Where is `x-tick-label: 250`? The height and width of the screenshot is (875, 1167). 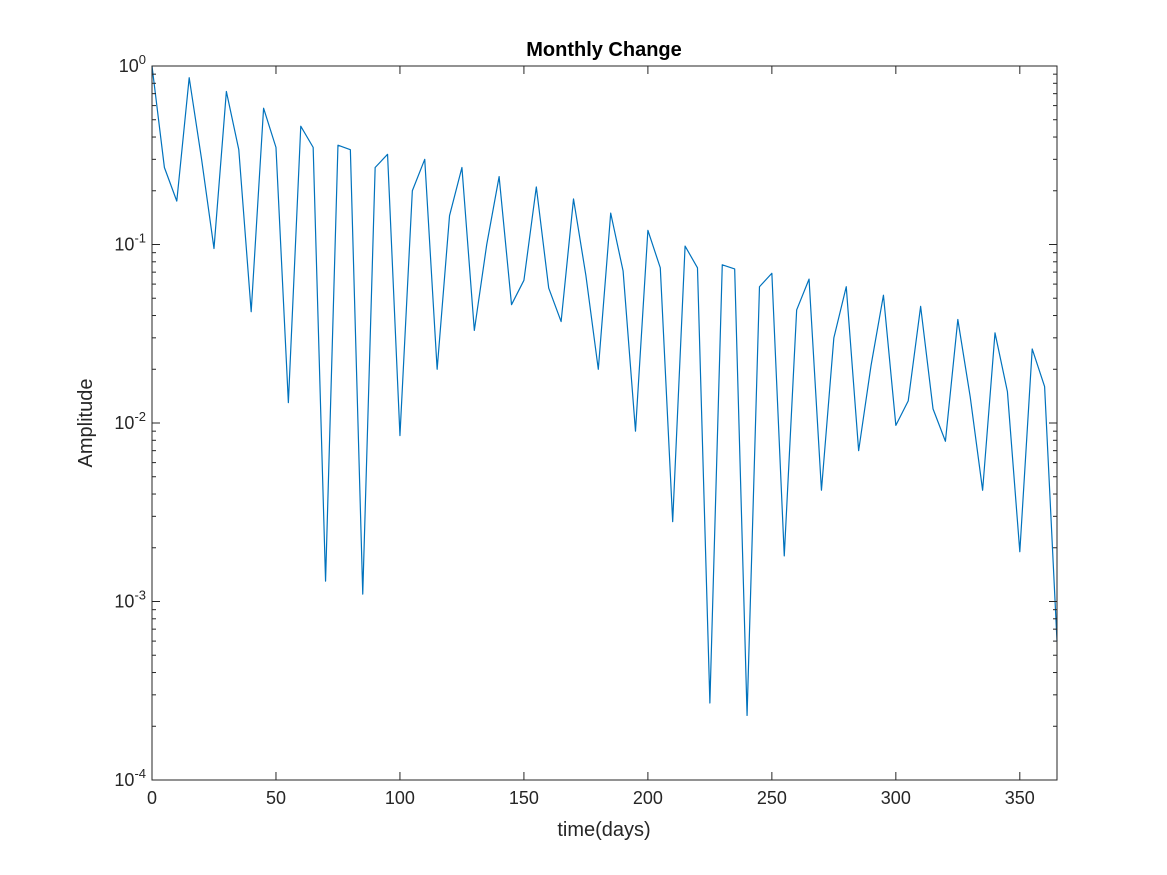
x-tick-label: 250 is located at coordinates (772, 798).